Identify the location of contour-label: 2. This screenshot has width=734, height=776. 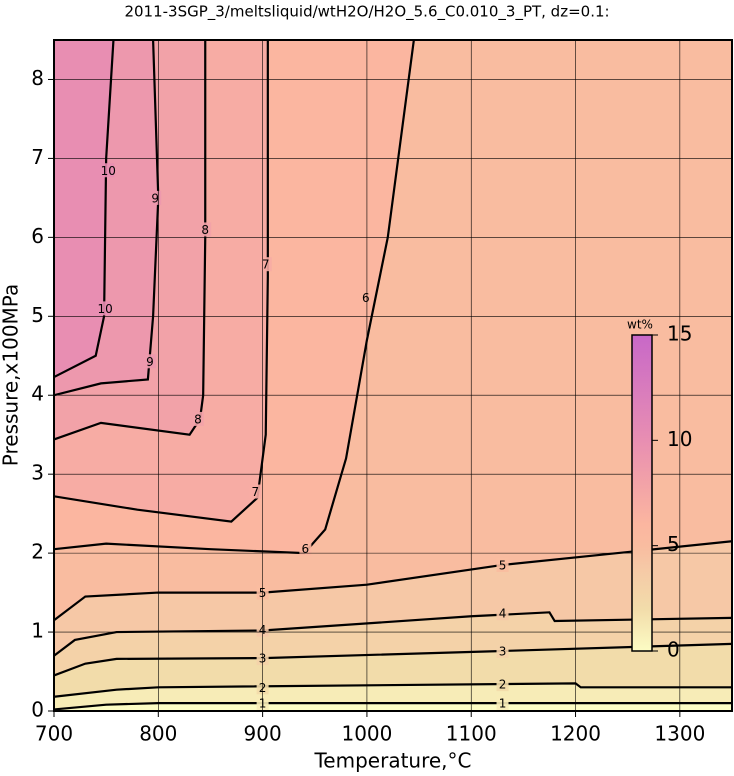
(503, 685).